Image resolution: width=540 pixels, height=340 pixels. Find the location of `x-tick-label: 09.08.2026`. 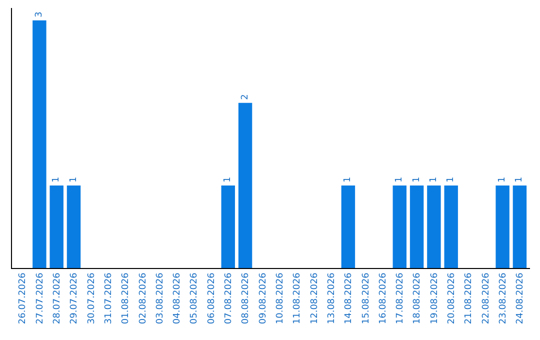

x-tick-label: 09.08.2026 is located at coordinates (263, 298).